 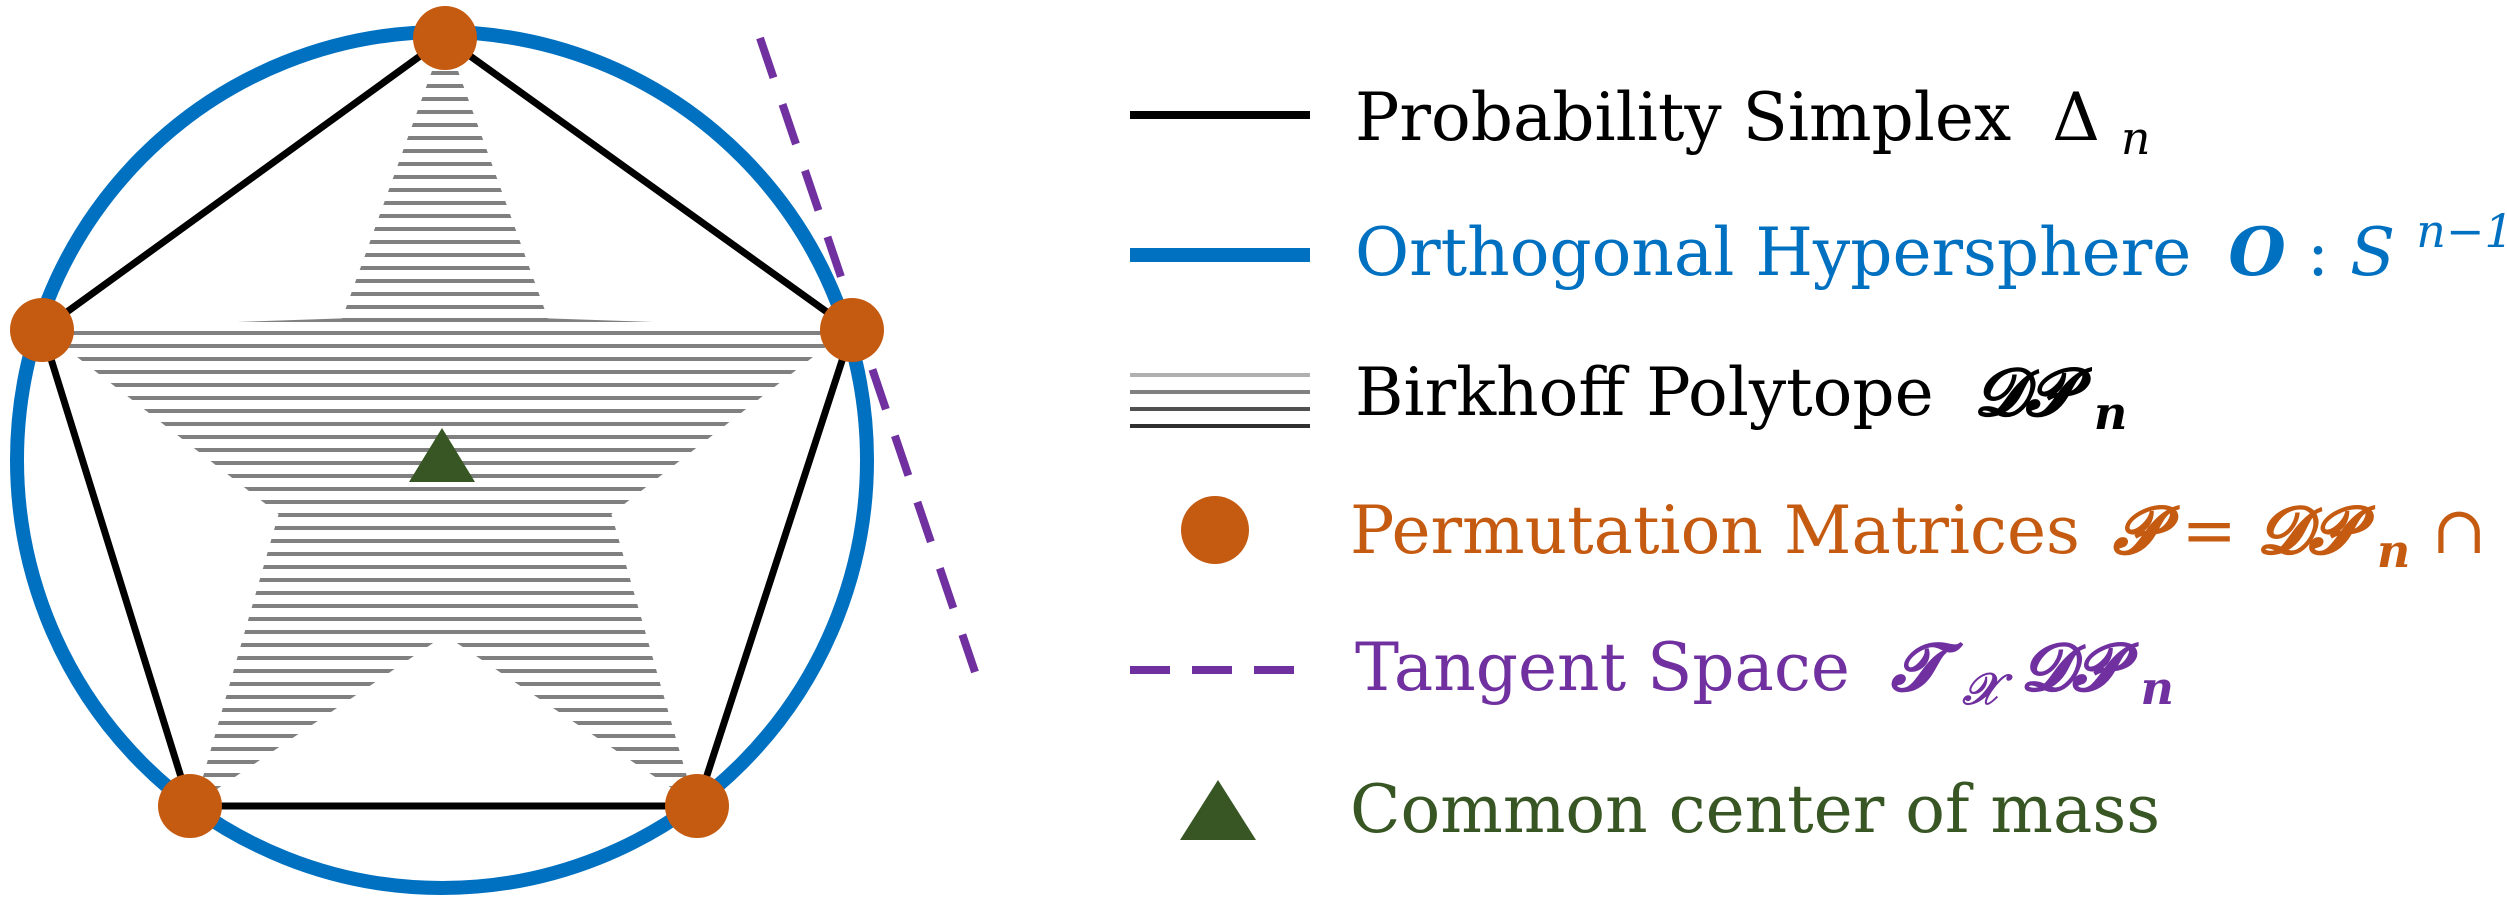 What do you see at coordinates (2219, 530) in the screenshot?
I see `permutation-legend-equals: =` at bounding box center [2219, 530].